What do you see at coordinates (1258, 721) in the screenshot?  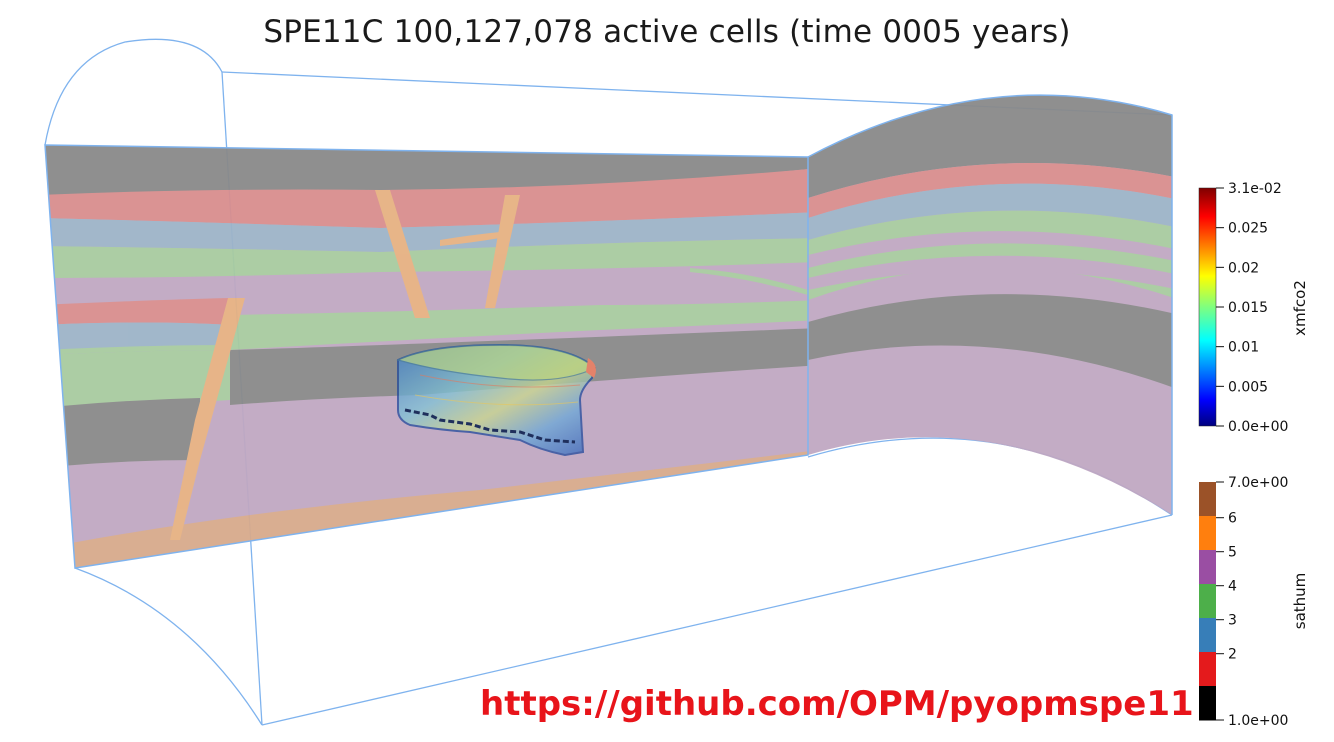 I see `sathum-tick: 1.0e+00` at bounding box center [1258, 721].